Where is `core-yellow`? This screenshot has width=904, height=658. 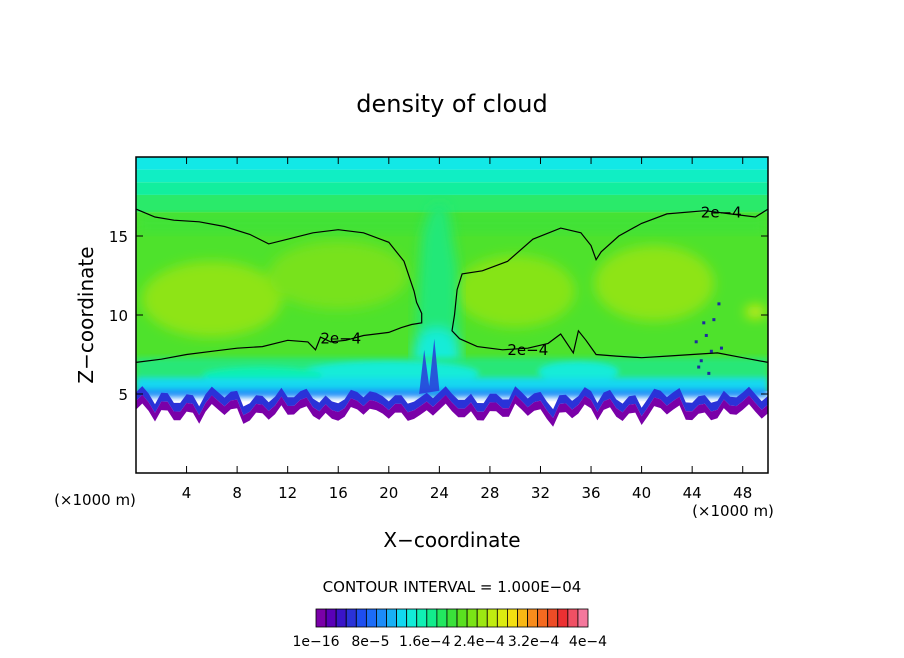 core-yellow is located at coordinates (755, 311).